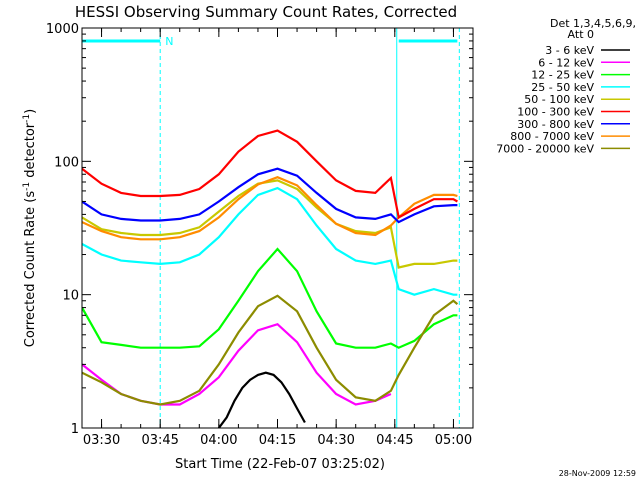  What do you see at coordinates (30, 228) in the screenshot?
I see `y-axis-label: Corrected Count Rate (s-1 detector-1)` at bounding box center [30, 228].